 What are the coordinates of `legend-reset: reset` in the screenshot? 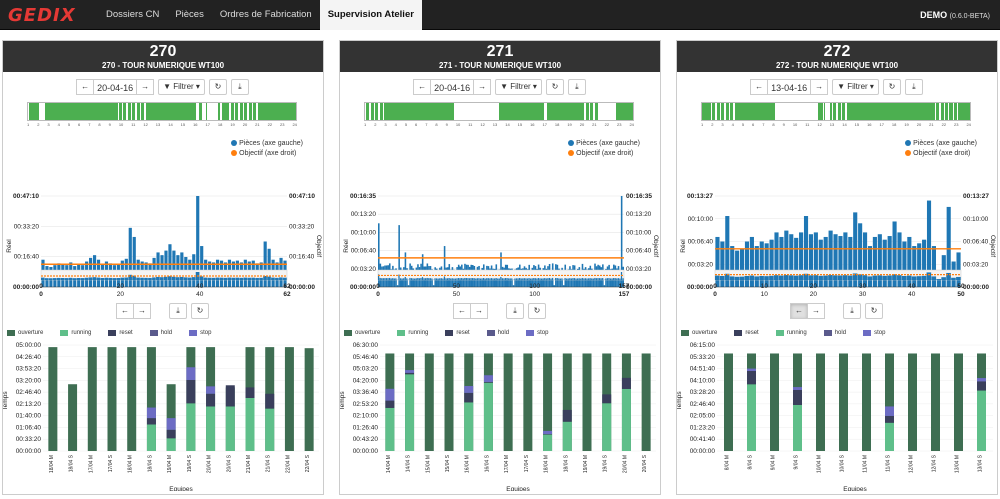 It's located at (120, 333).